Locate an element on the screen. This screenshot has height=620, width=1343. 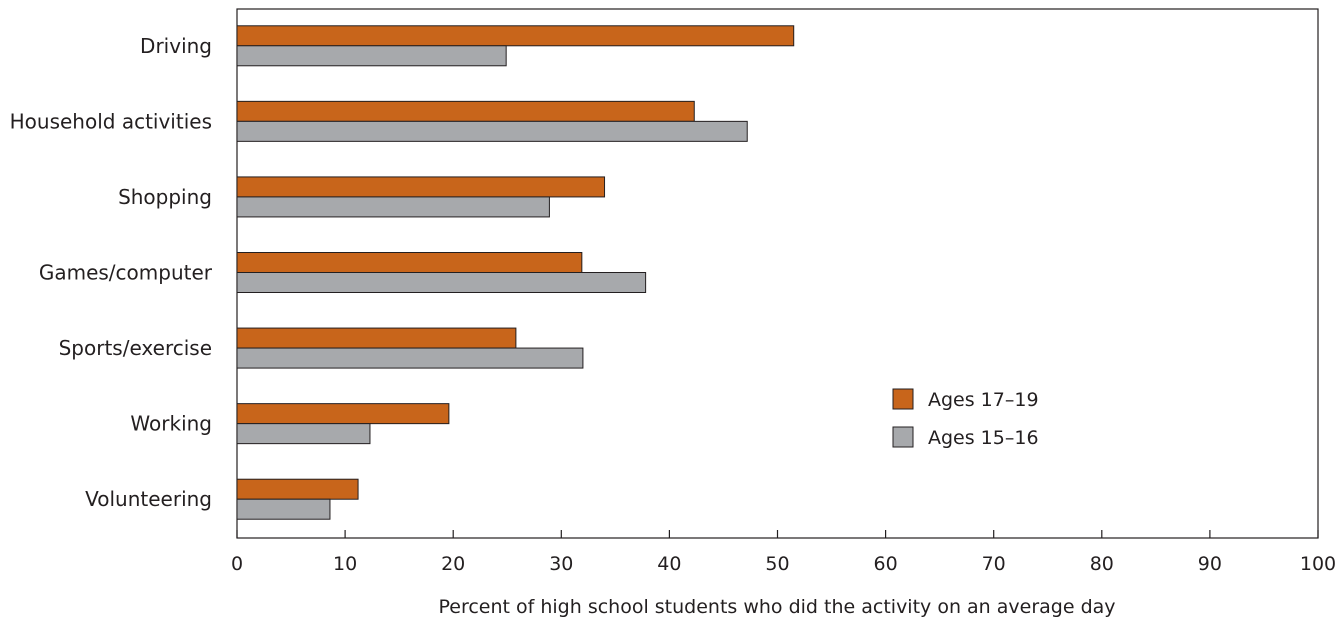
category-label: Sports/exercise is located at coordinates (135, 348).